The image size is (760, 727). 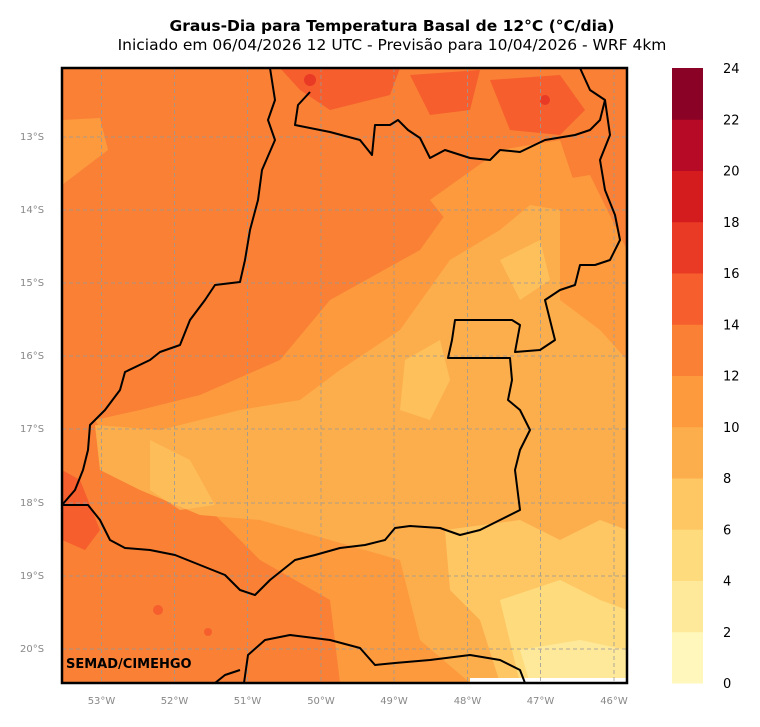 I want to click on colorbar-label: 12, so click(x=731, y=377).